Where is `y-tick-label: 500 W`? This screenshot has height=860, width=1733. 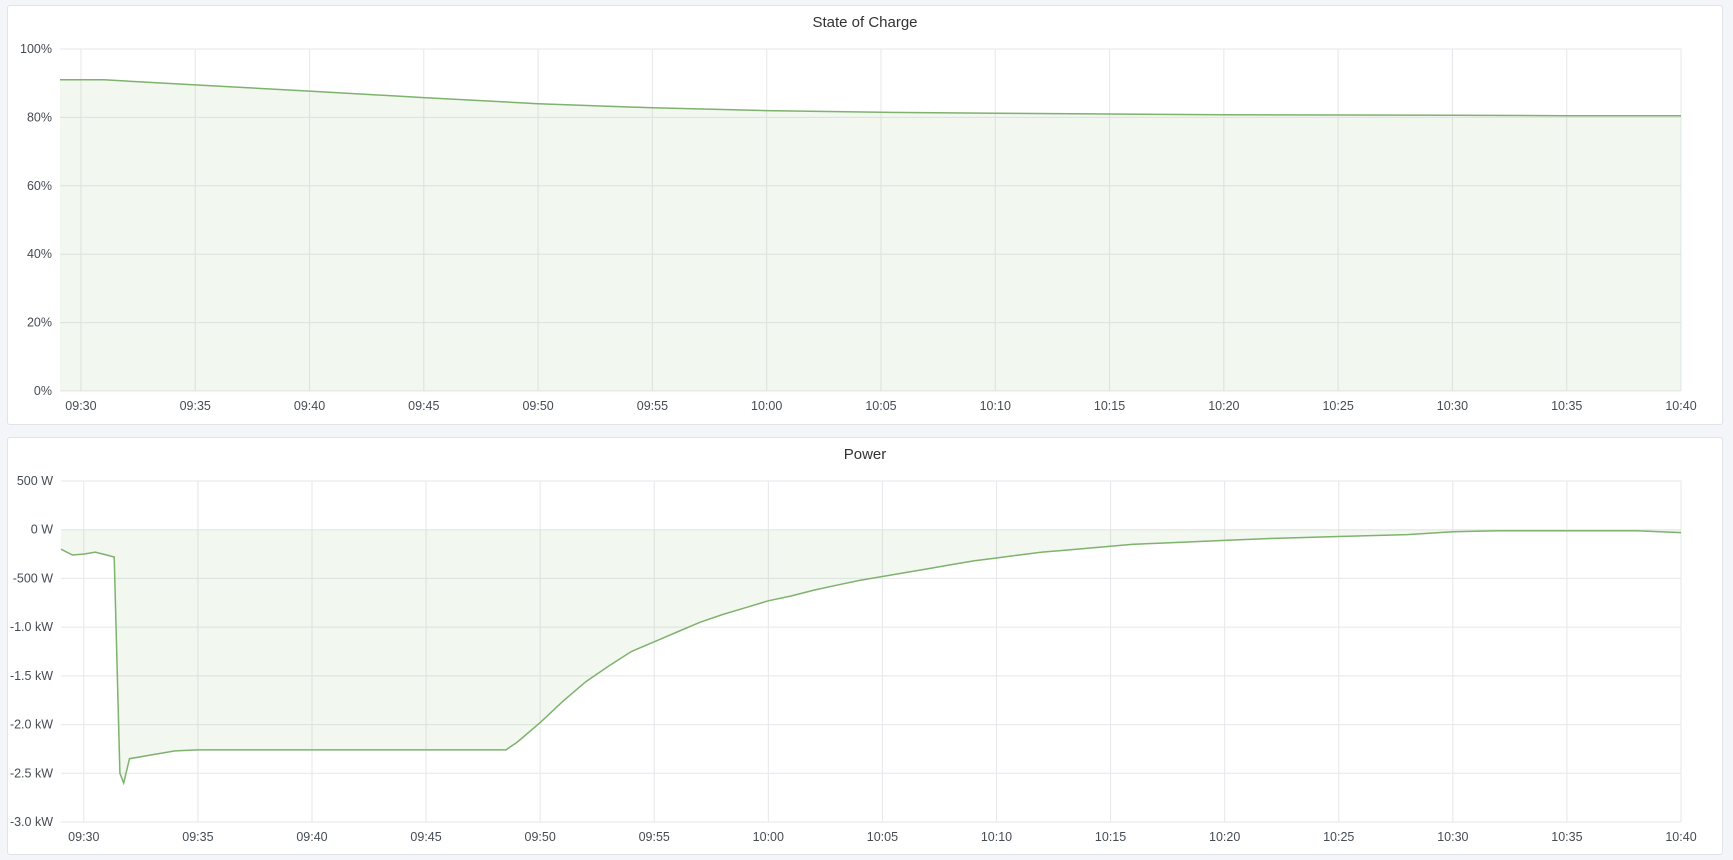 y-tick-label: 500 W is located at coordinates (35, 481).